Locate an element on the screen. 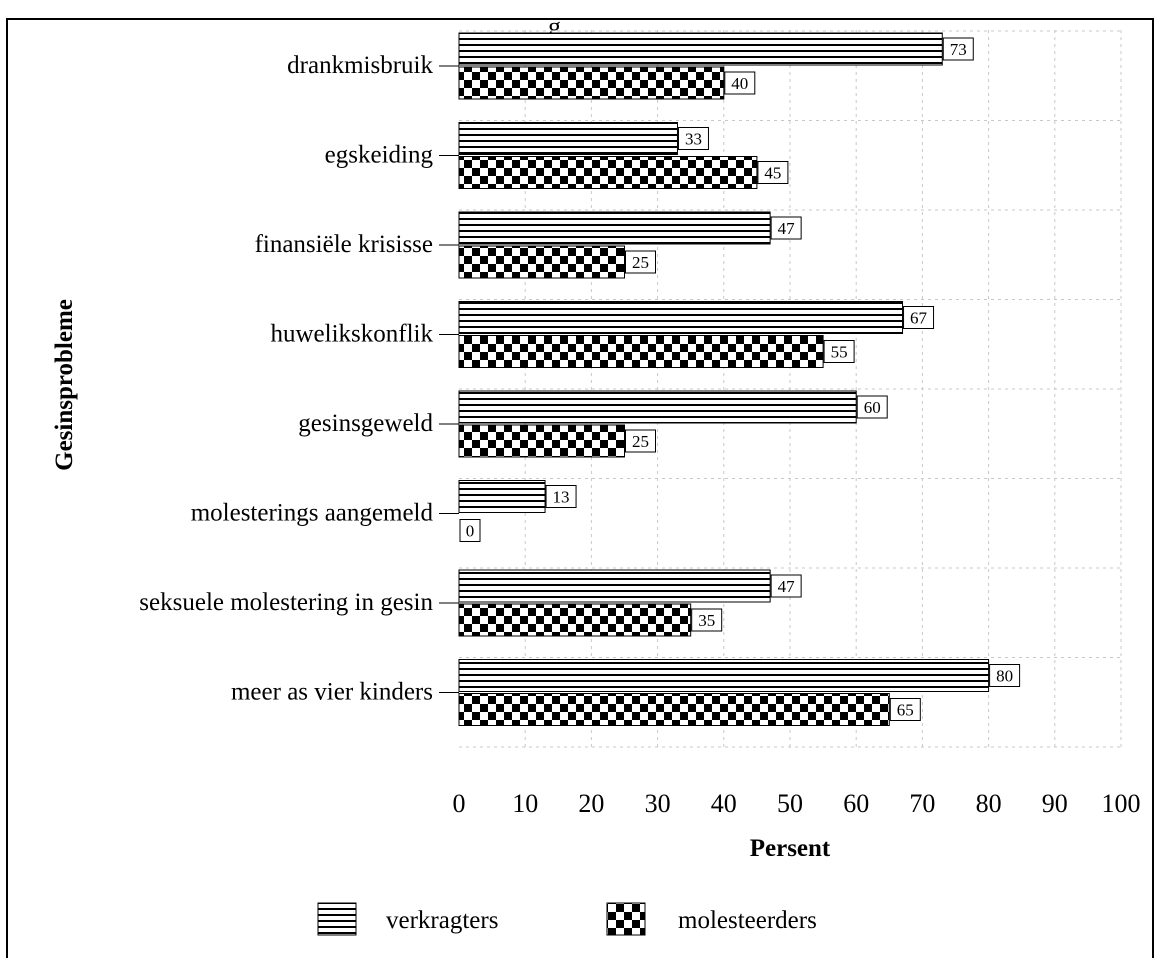 This screenshot has height=958, width=1156. value-label: 65 is located at coordinates (905, 710).